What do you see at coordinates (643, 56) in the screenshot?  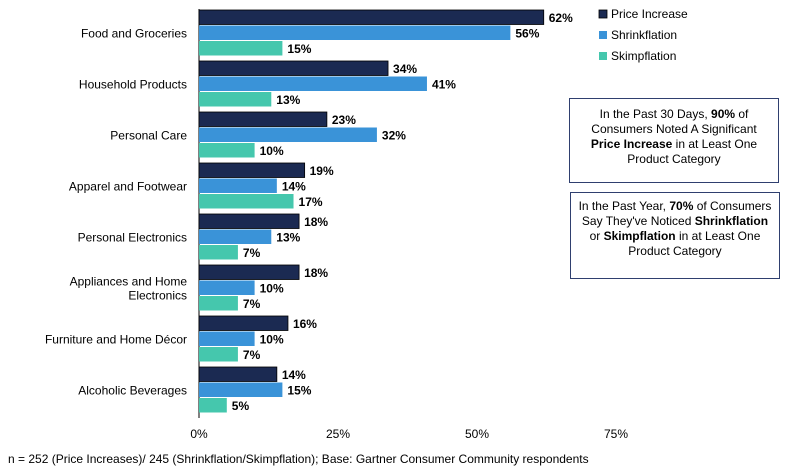 I see `legend-label-skimpflation: Skimpflation` at bounding box center [643, 56].